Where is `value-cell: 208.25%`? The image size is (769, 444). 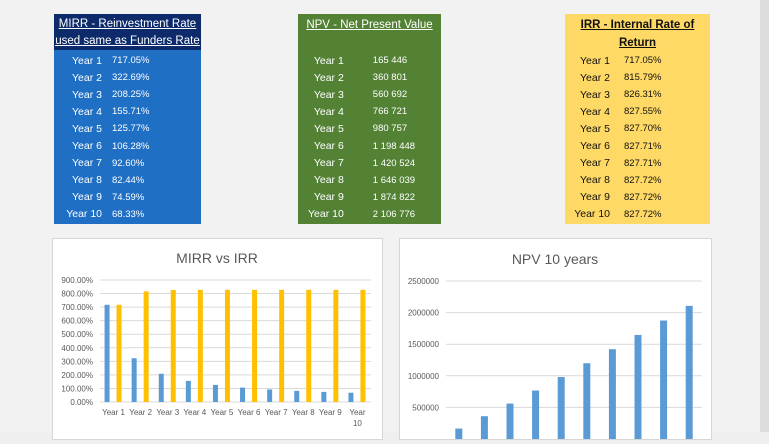
value-cell: 208.25% is located at coordinates (131, 95).